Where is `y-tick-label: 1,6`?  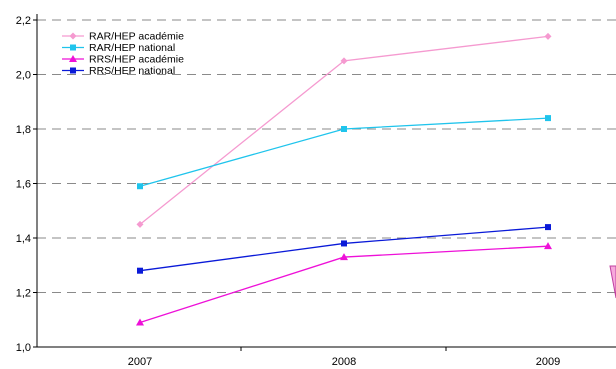 y-tick-label: 1,6 is located at coordinates (23, 185).